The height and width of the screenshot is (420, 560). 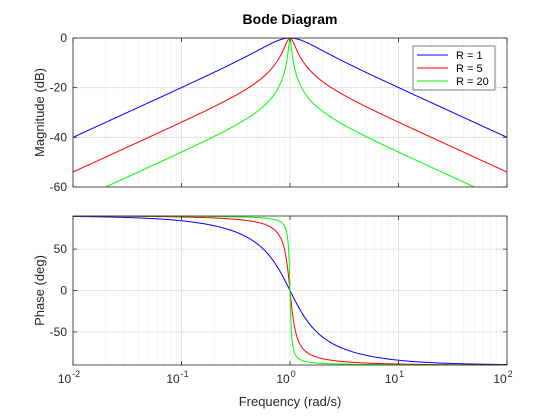 I want to click on x-tick-label: 10⁰, so click(x=285, y=377).